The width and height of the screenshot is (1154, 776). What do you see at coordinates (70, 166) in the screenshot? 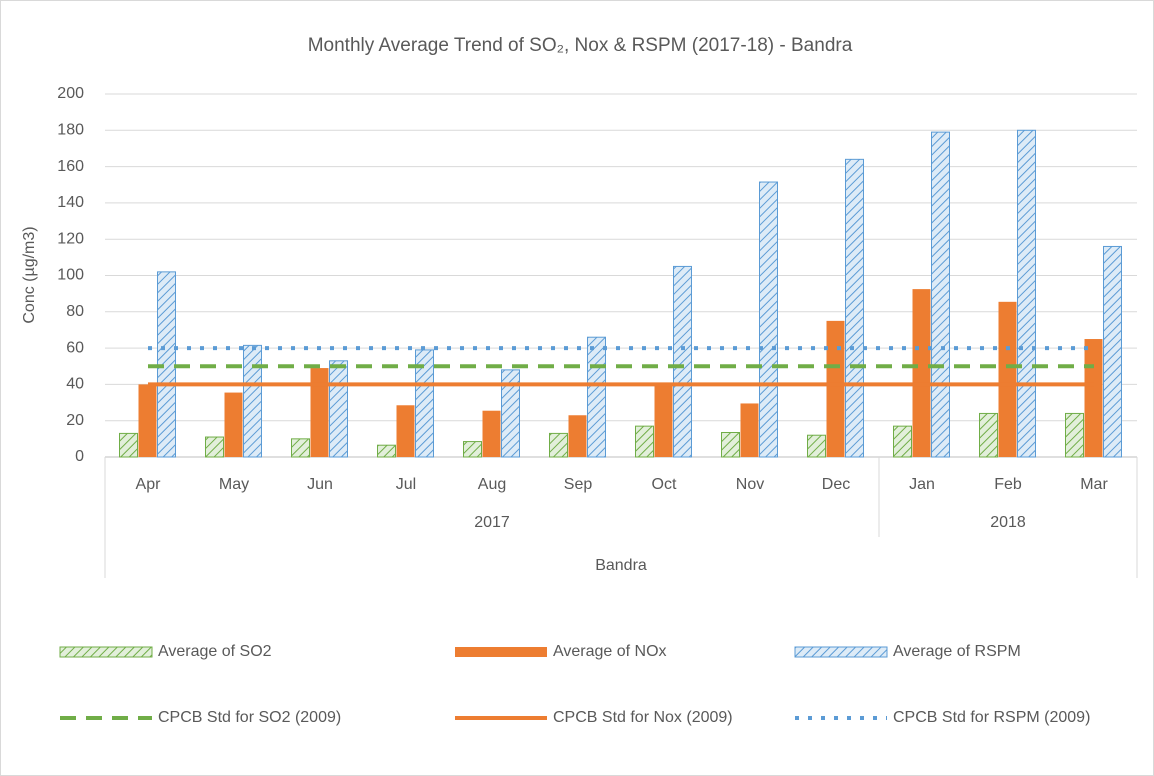
I see `y-tick-label: 160` at bounding box center [70, 166].